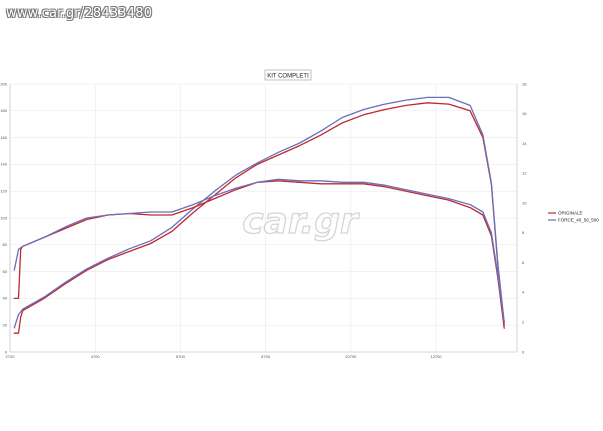 This screenshot has height=431, width=603. What do you see at coordinates (79, 13) in the screenshot?
I see `watermark-url: www.car.gr/28433480` at bounding box center [79, 13].